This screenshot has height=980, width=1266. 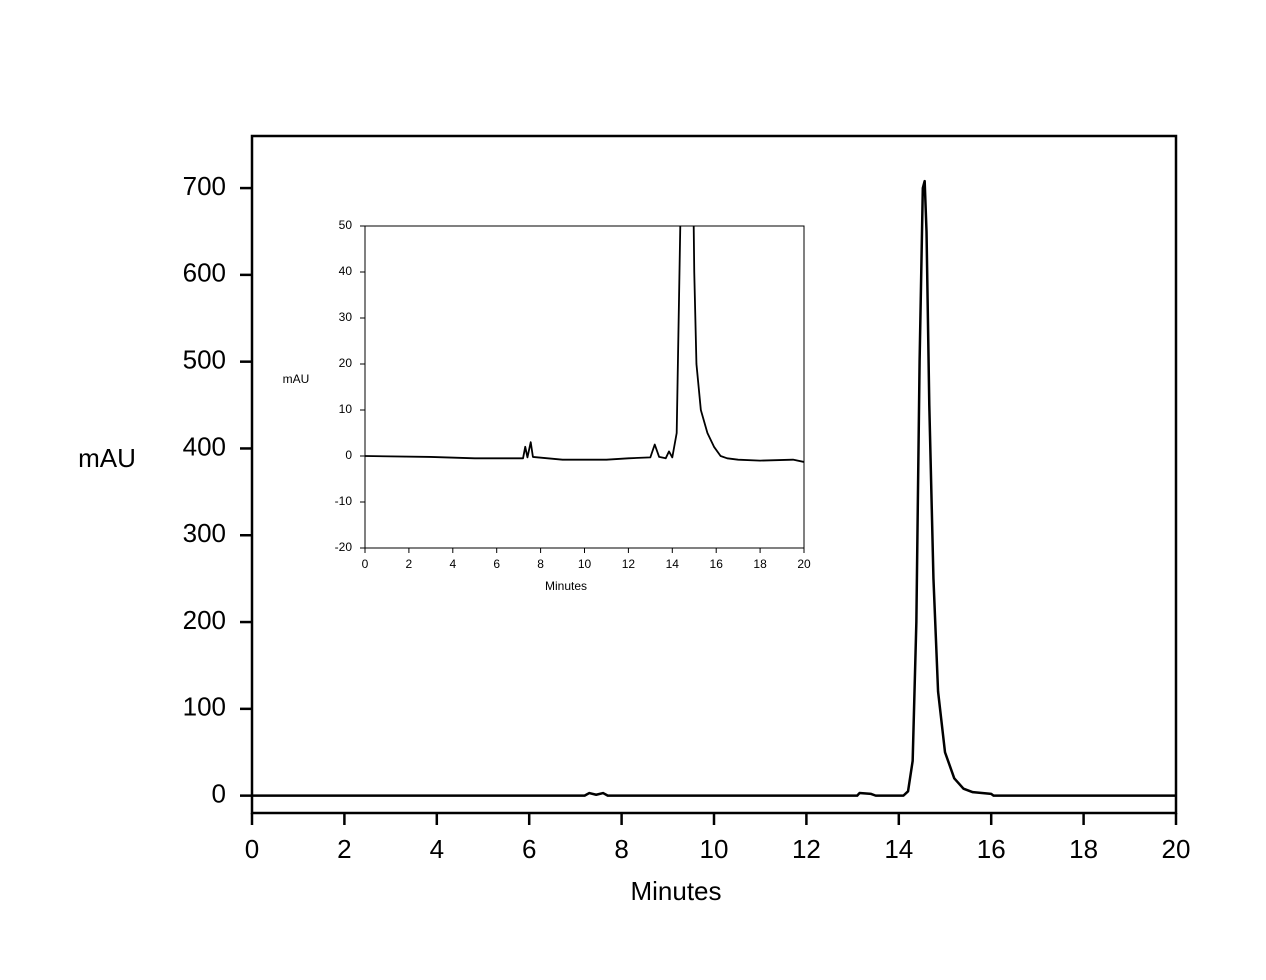 I want to click on y-tick-label: 10, so click(x=346, y=409).